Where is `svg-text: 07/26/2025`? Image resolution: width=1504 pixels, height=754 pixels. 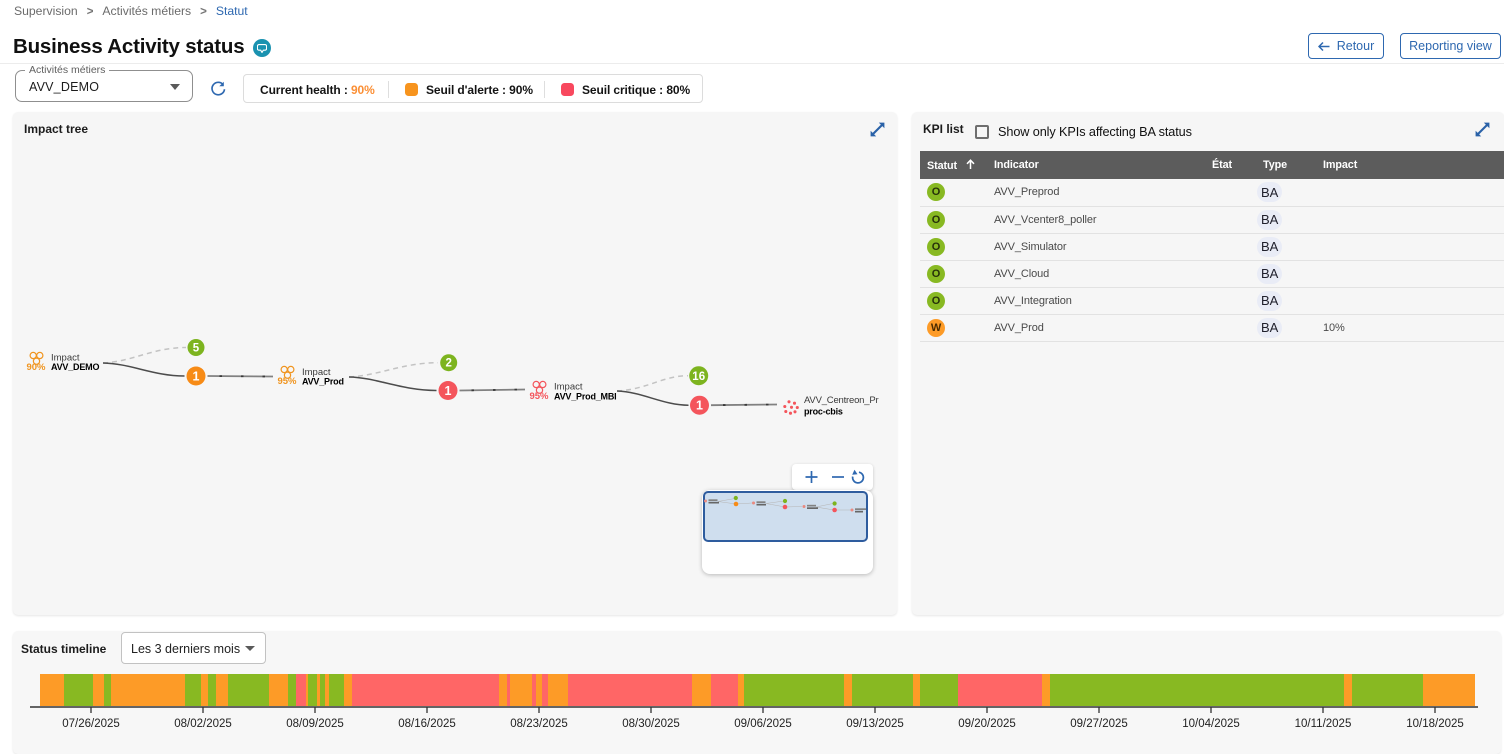 svg-text: 07/26/2025 is located at coordinates (91, 724).